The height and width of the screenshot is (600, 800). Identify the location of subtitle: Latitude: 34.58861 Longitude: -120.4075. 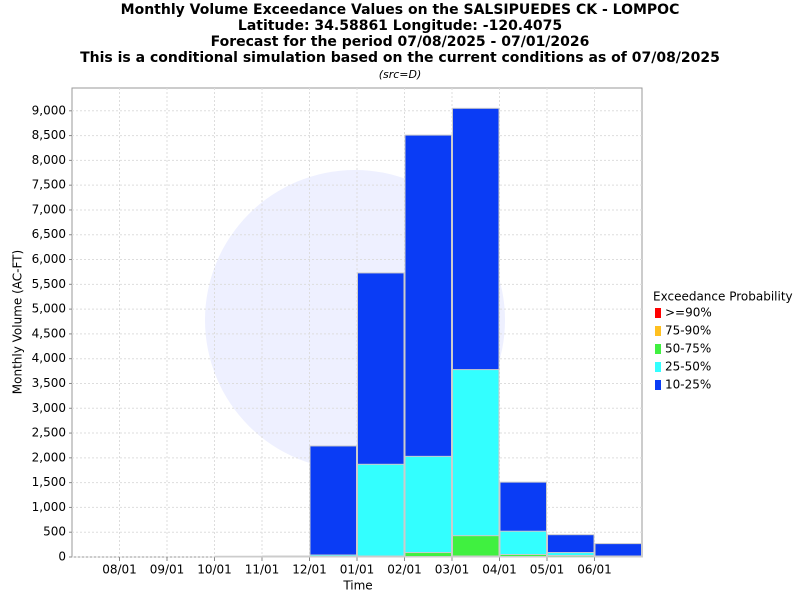
(400, 26).